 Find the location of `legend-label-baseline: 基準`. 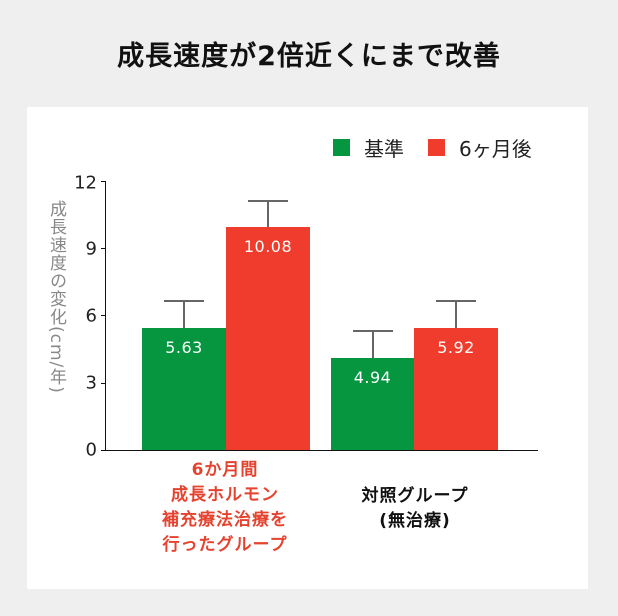

legend-label-baseline: 基準 is located at coordinates (384, 148).